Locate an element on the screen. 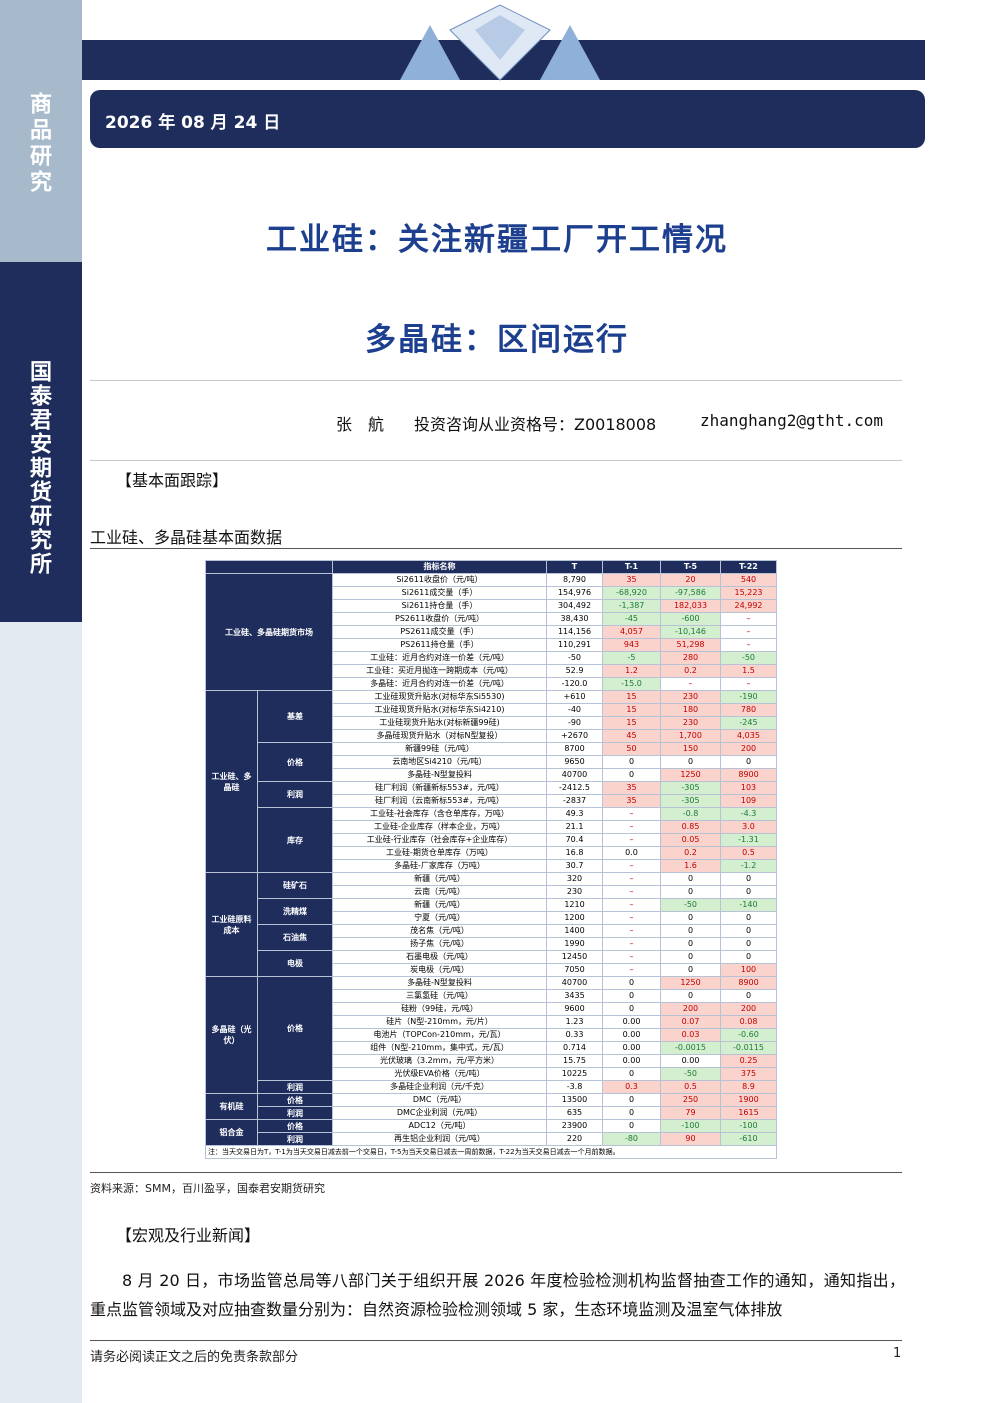 The image size is (992, 1403). value-cell: 1.5 is located at coordinates (748, 671).